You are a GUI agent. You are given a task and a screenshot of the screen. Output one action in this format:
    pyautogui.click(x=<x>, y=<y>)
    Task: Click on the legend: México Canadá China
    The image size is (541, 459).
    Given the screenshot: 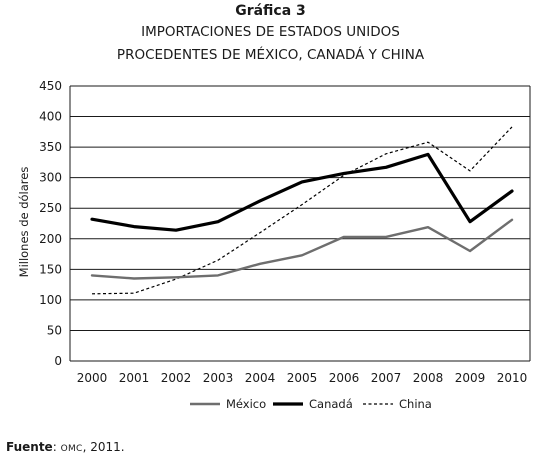 What is the action you would take?
    pyautogui.click(x=311, y=404)
    